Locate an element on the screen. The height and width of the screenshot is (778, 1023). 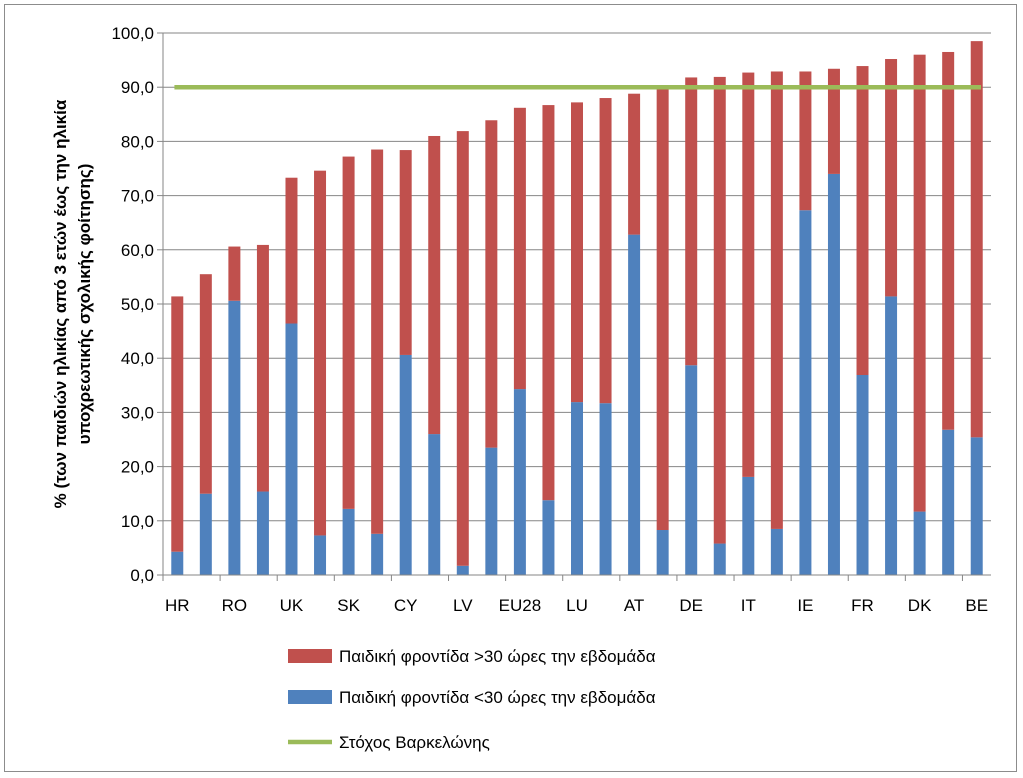
x-tick-label: BE is located at coordinates (976, 605).